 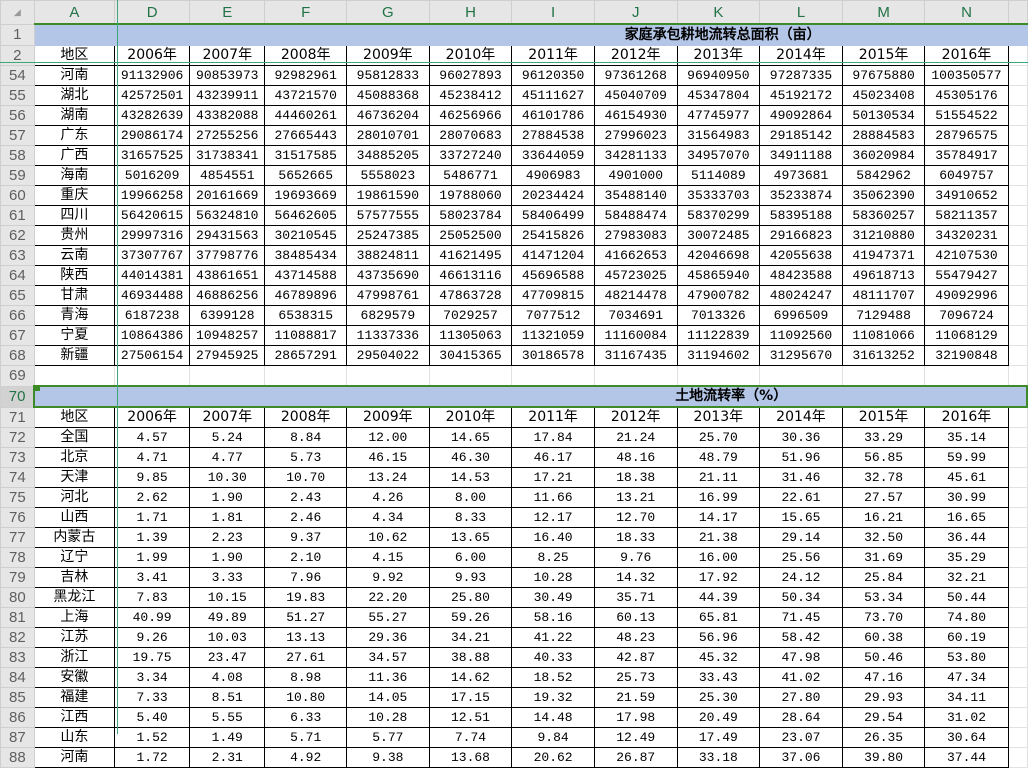 What do you see at coordinates (74, 457) in the screenshot?
I see `region-cell: 北京` at bounding box center [74, 457].